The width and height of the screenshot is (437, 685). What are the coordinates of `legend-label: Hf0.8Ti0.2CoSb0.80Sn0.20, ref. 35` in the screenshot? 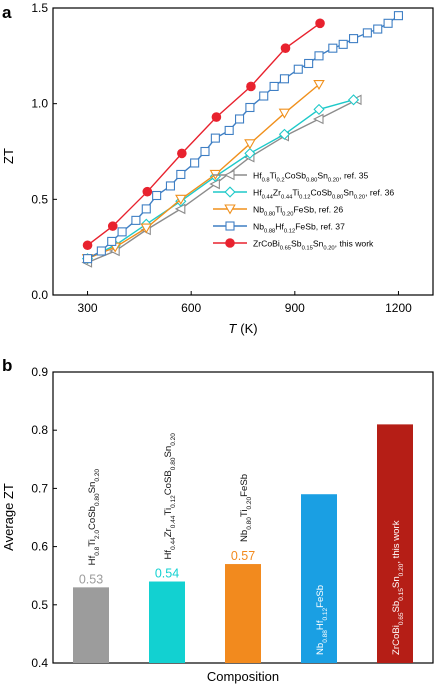 It's located at (311, 177).